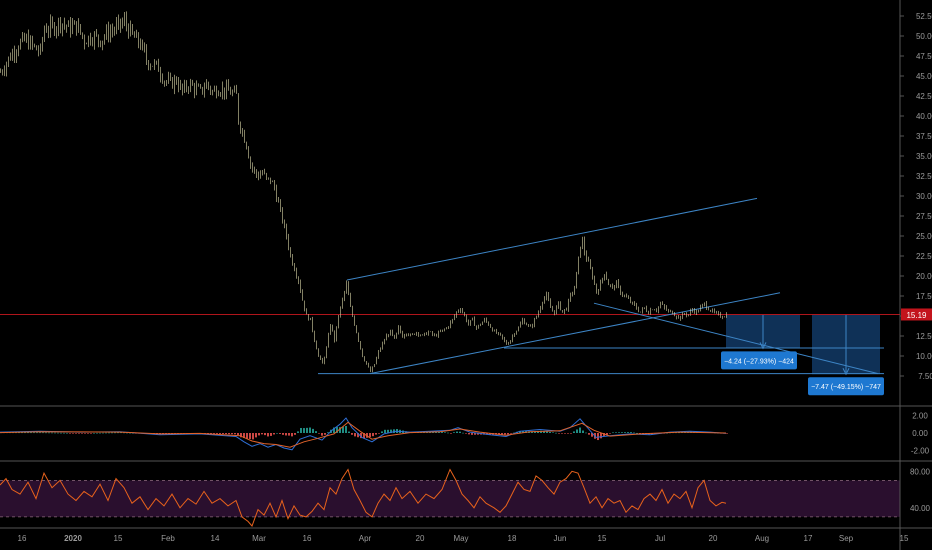 This screenshot has height=550, width=932. I want to click on price-tick-label: 40.00, so click(924, 116).